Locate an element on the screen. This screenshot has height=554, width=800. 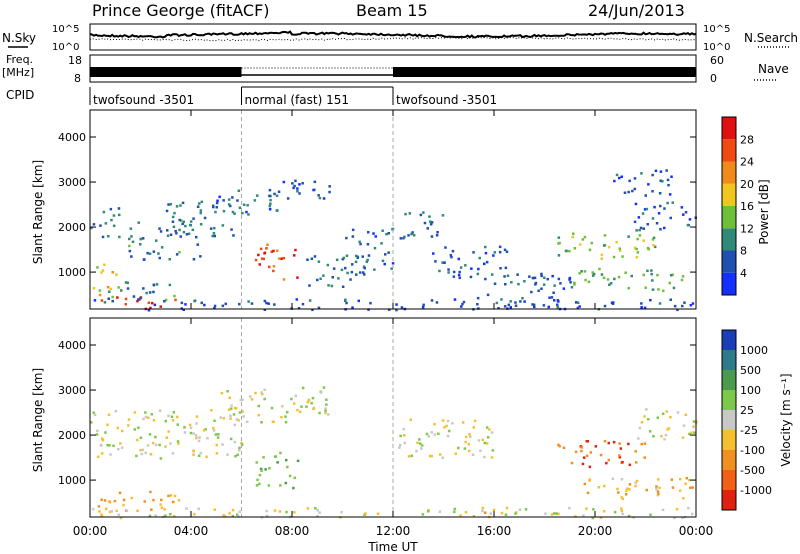
freq-tick-bottom: 8 is located at coordinates (77, 78).